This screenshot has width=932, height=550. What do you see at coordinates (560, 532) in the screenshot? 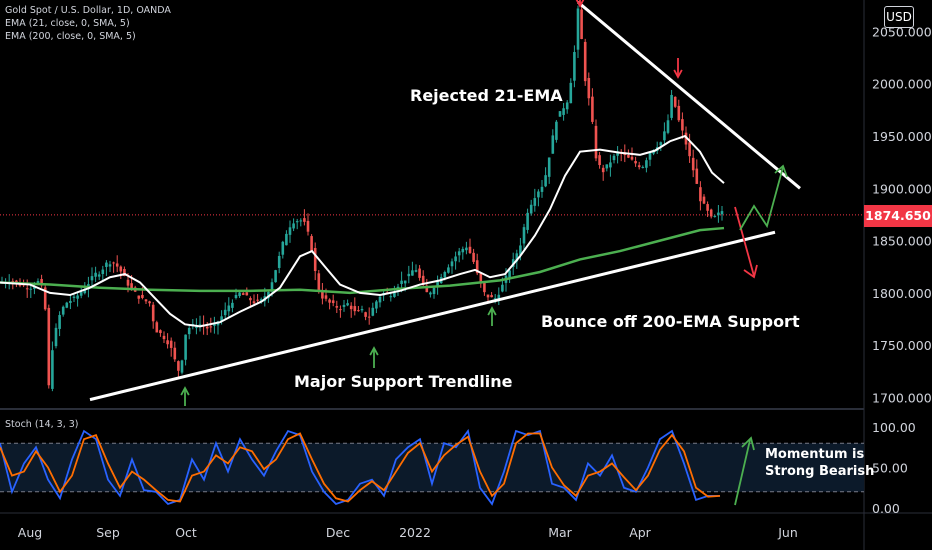
I see `time-axis-label: Mar` at bounding box center [560, 532].